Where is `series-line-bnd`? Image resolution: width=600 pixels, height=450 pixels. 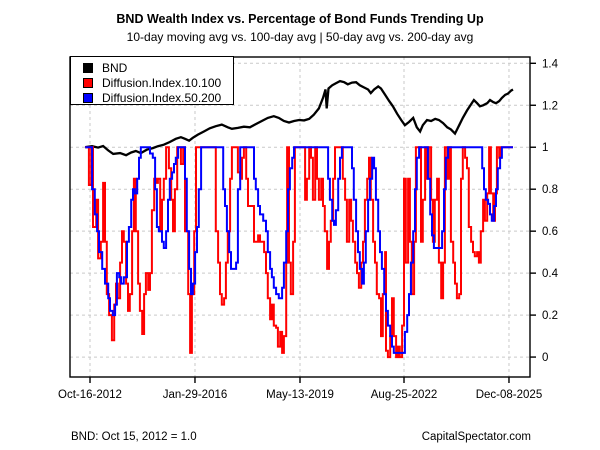 series-line-bnd is located at coordinates (299, 118).